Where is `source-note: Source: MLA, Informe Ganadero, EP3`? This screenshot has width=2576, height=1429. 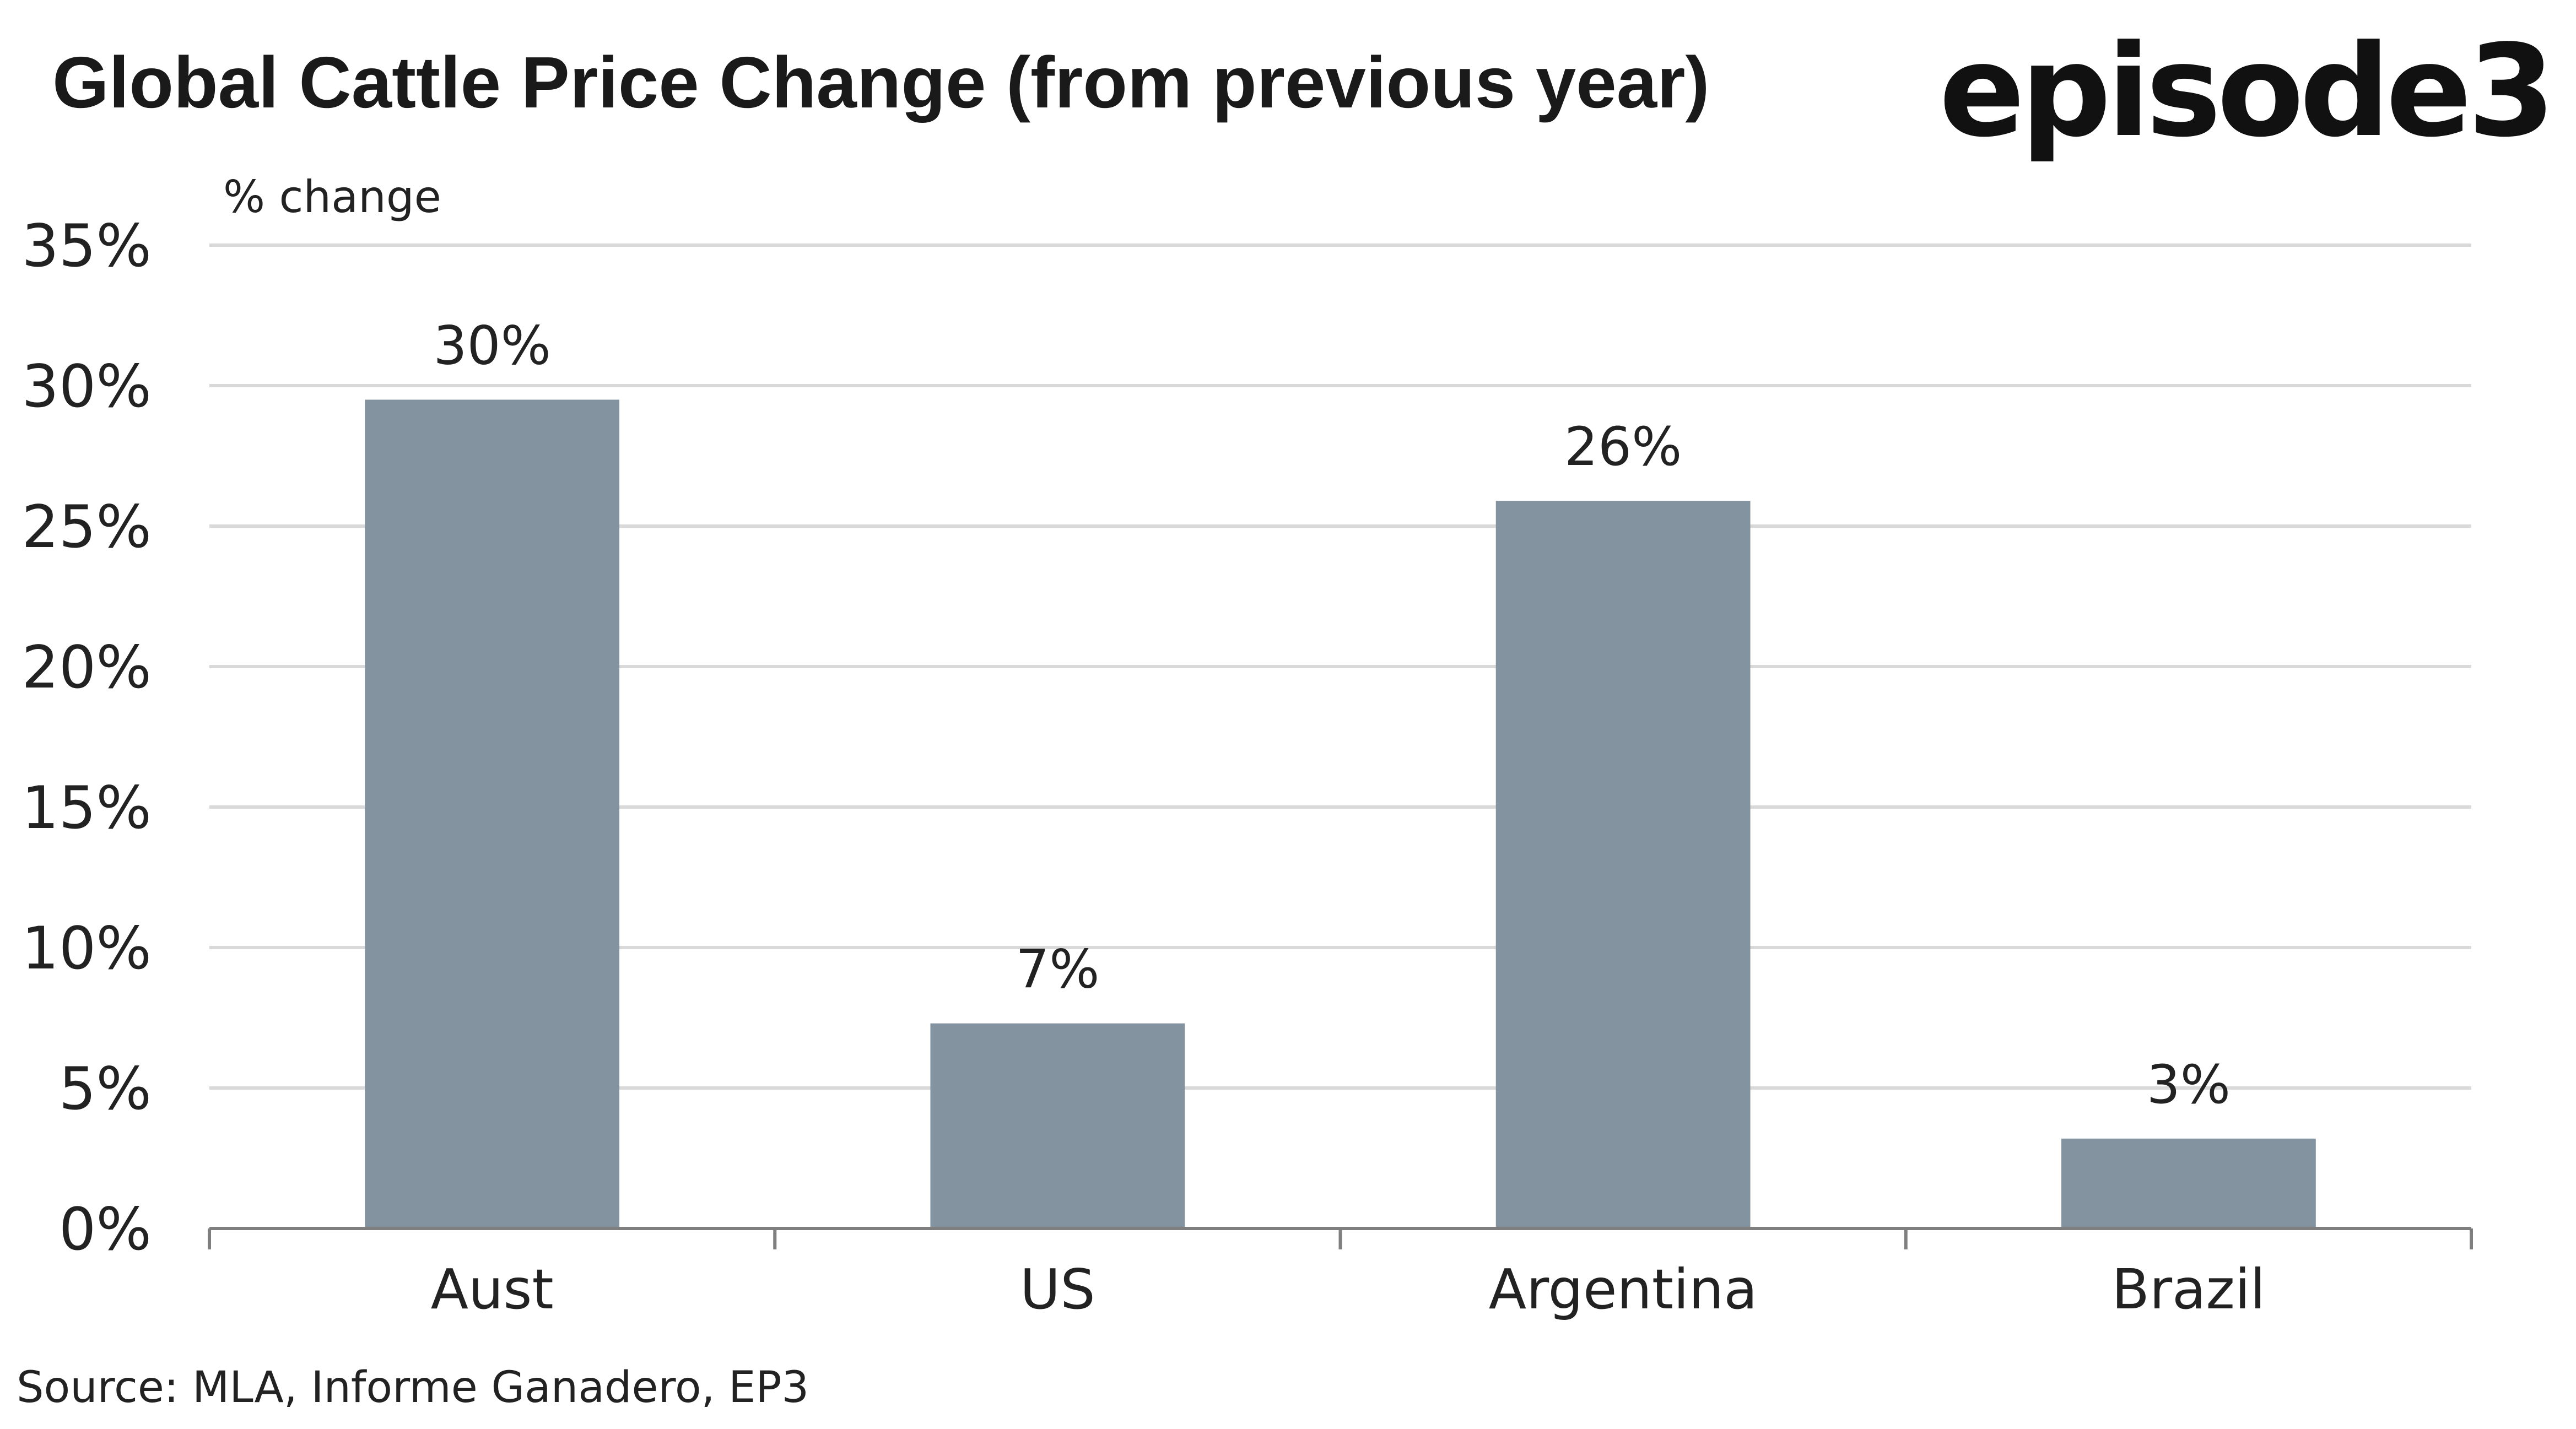
source-note: Source: MLA, Informe Ganadero, EP3 is located at coordinates (413, 1387).